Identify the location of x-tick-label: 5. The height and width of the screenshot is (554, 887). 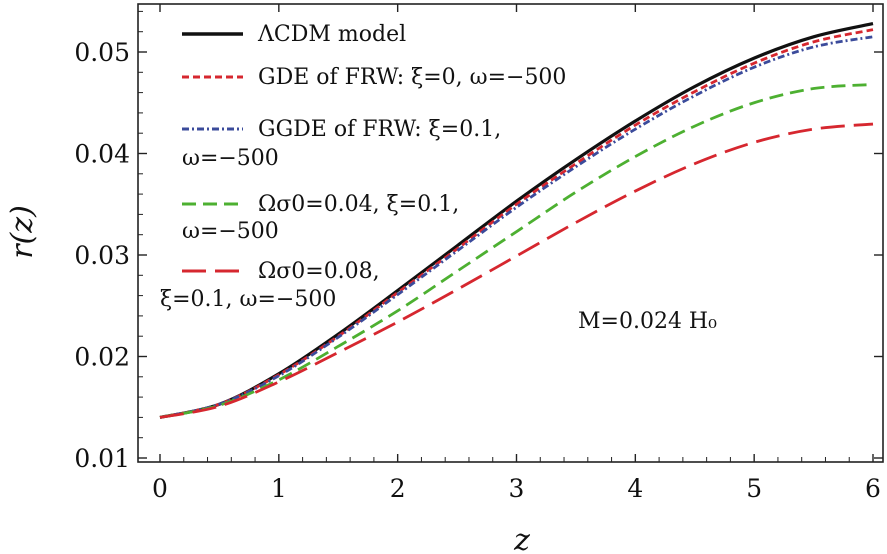
(754, 488).